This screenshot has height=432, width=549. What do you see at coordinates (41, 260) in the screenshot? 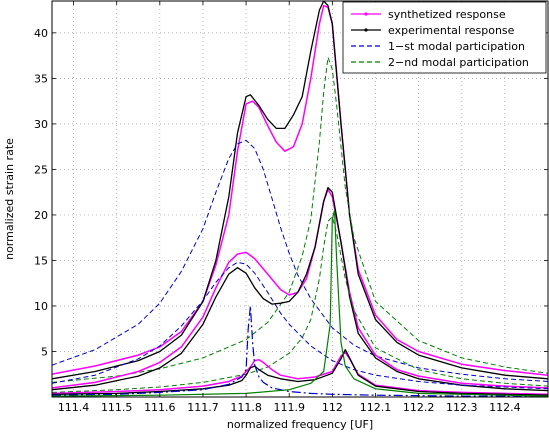
I see `y-tick-label: 15` at bounding box center [41, 260].